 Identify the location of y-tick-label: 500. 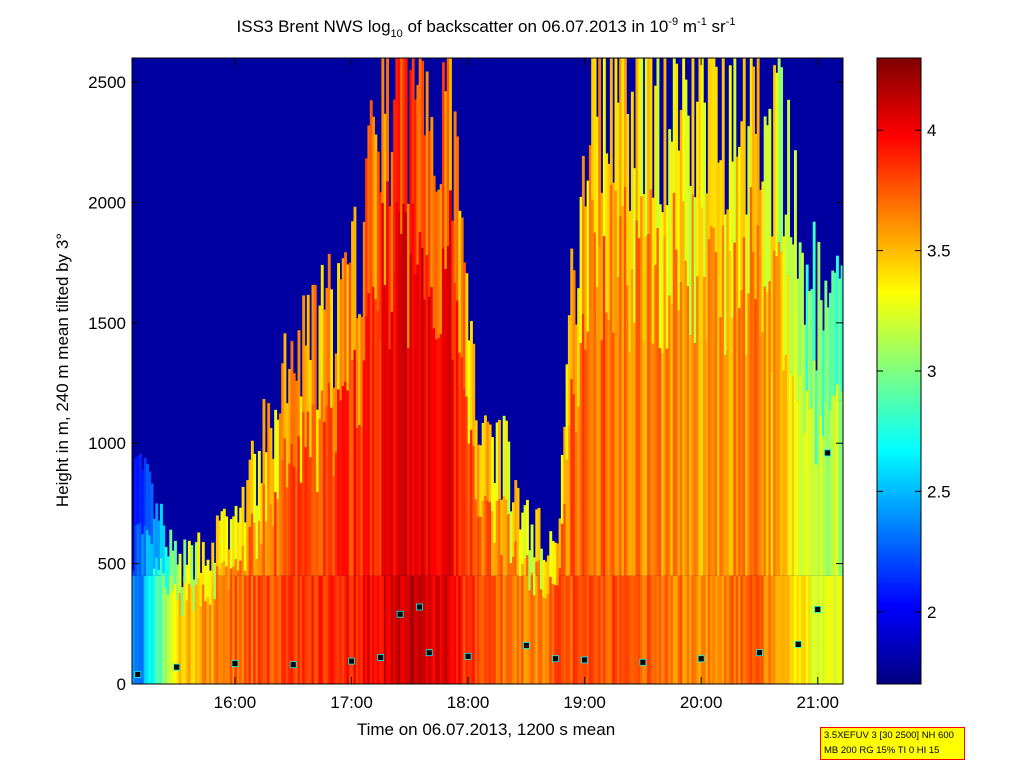
(112, 564).